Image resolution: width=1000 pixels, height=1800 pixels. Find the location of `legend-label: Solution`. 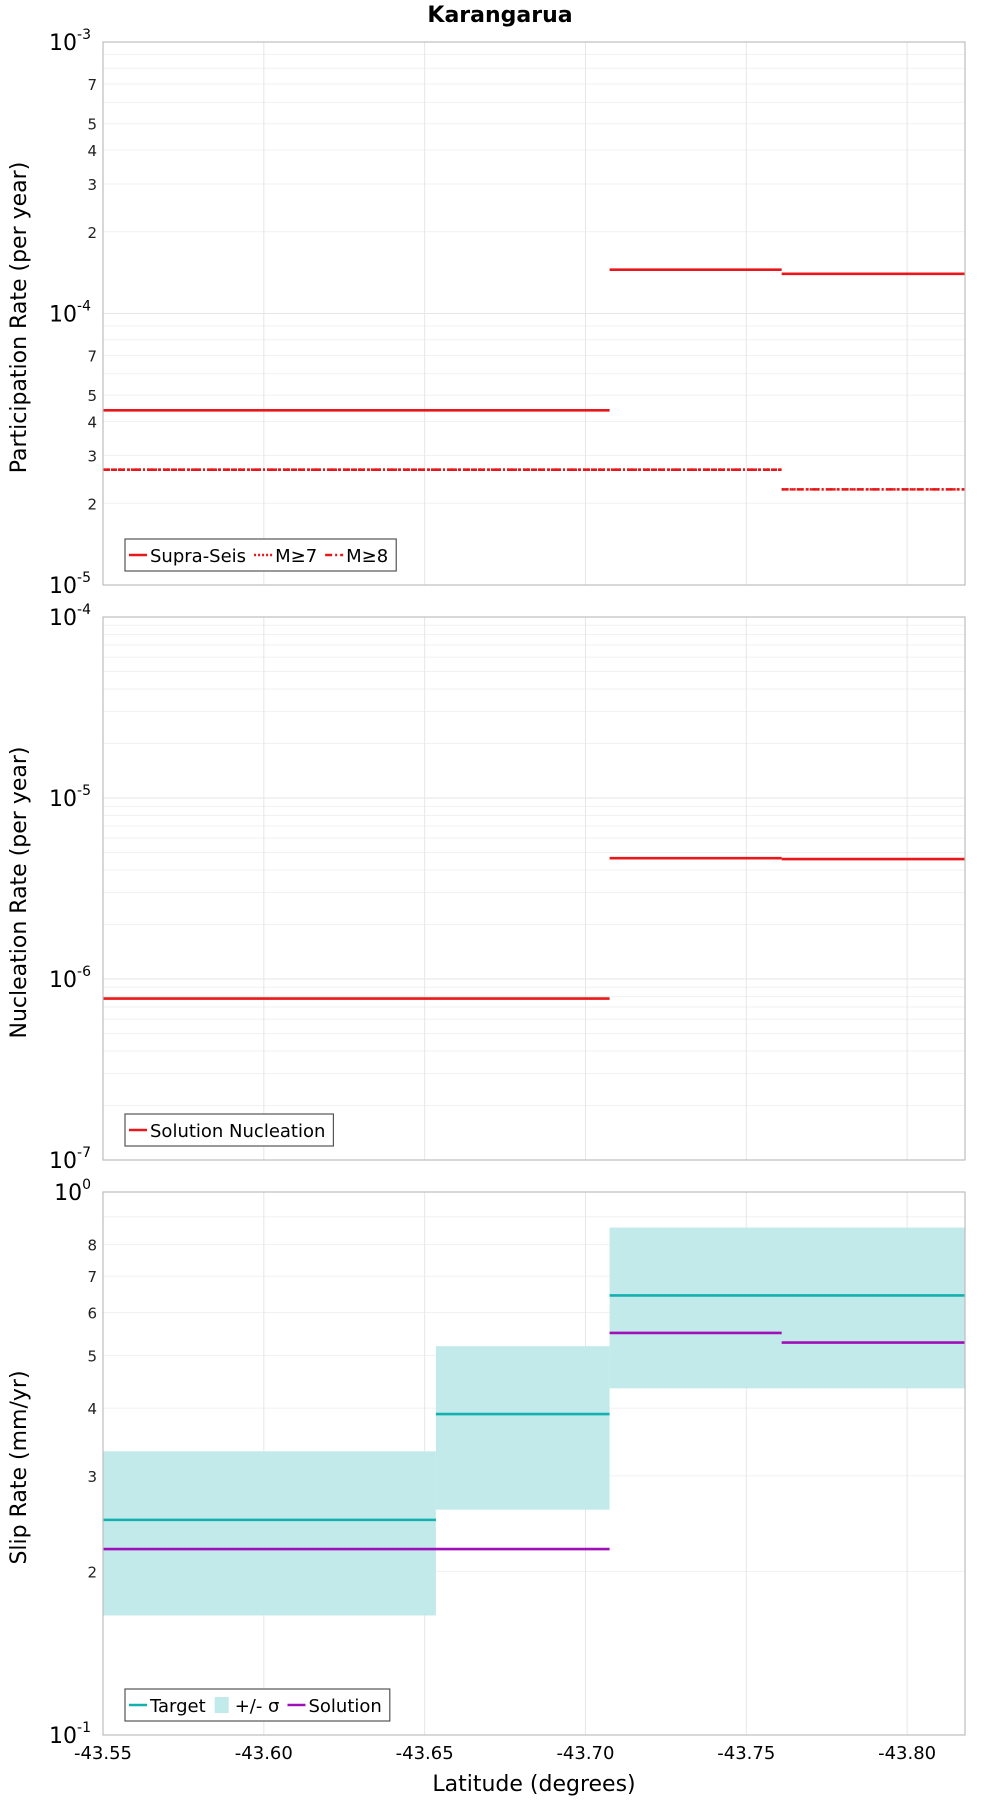

legend-label: Solution is located at coordinates (344, 1706).